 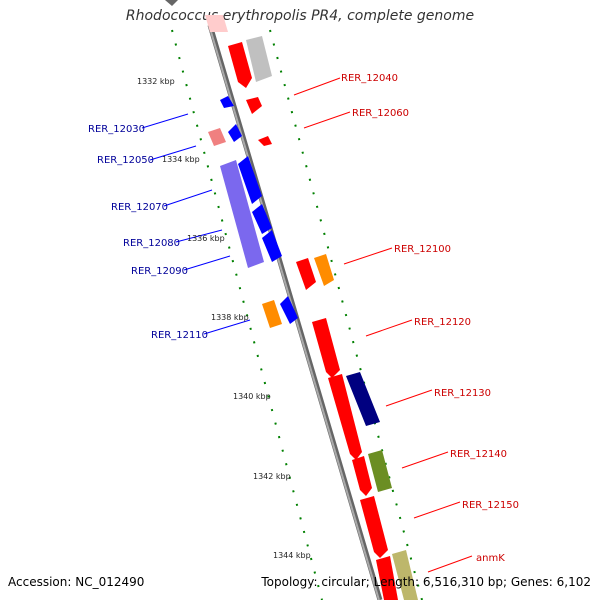 What do you see at coordinates (380, 113) in the screenshot?
I see `gene-label-rer-12060: RER_12060` at bounding box center [380, 113].